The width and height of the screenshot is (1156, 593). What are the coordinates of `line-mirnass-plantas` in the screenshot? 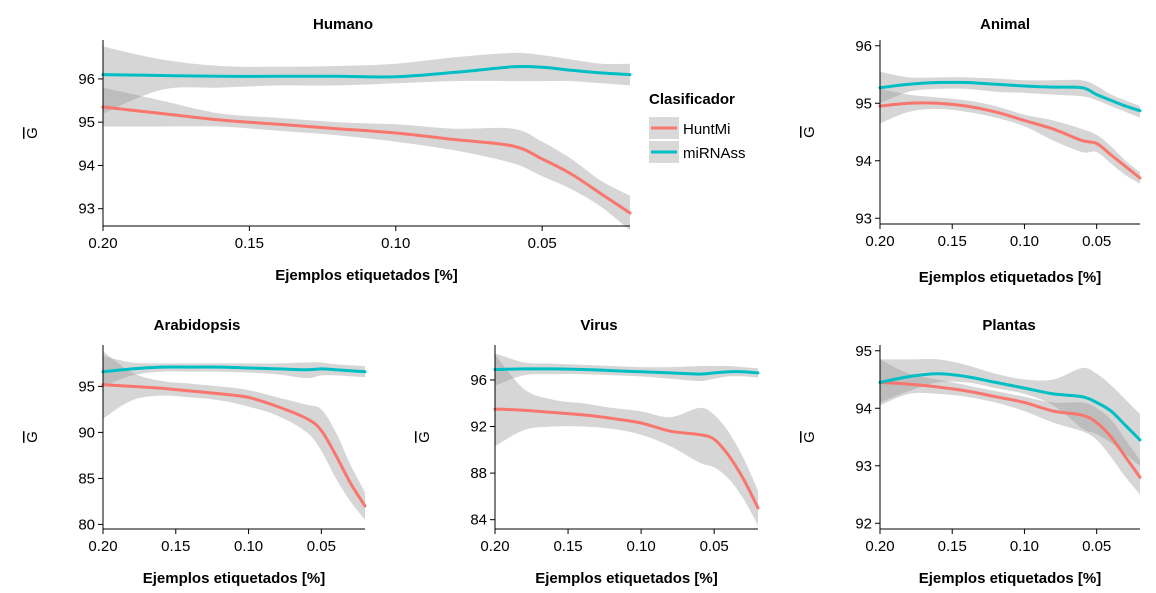 It's located at (1010, 407).